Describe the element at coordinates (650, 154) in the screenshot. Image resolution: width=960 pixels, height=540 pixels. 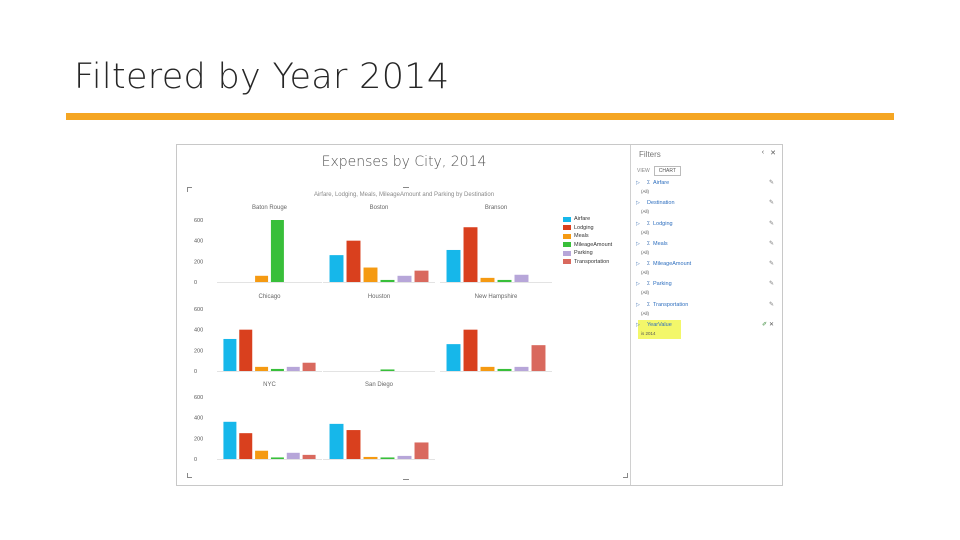
I see `filters-header: Filters` at that location.